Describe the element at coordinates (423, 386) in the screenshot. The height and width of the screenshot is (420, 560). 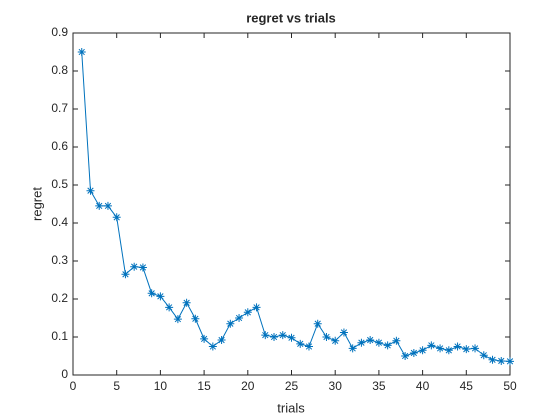
I see `x-tick-label: 40` at that location.